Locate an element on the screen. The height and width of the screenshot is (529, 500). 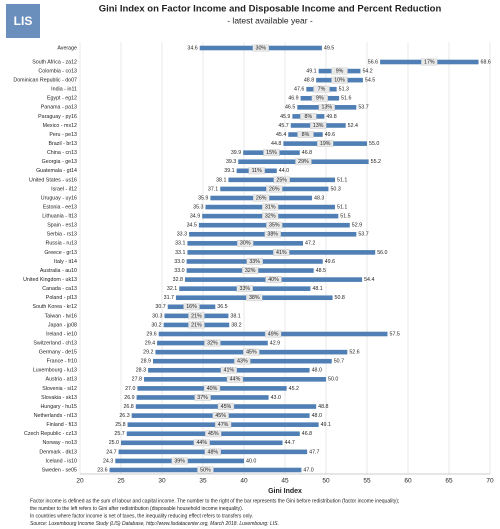
y-tick-label: Russia - ru13 is located at coordinates (62, 244).